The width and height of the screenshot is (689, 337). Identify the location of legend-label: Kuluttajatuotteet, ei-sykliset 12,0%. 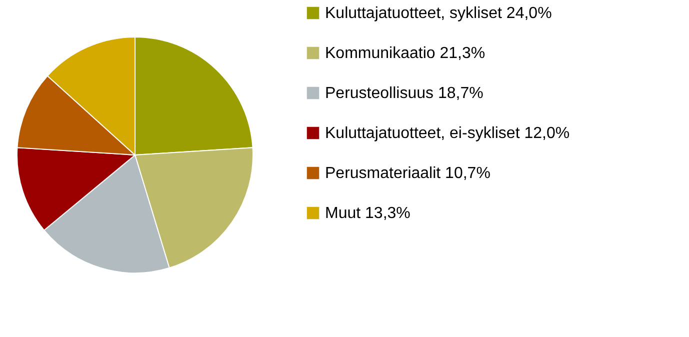
(447, 133).